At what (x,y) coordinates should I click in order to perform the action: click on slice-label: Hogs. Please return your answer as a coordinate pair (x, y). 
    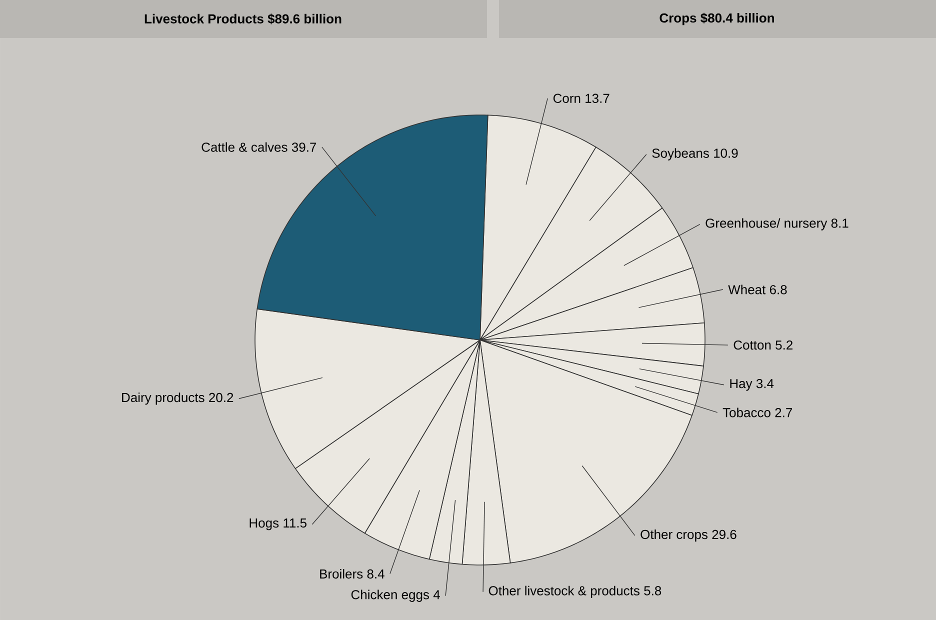
    Looking at the image, I should click on (264, 524).